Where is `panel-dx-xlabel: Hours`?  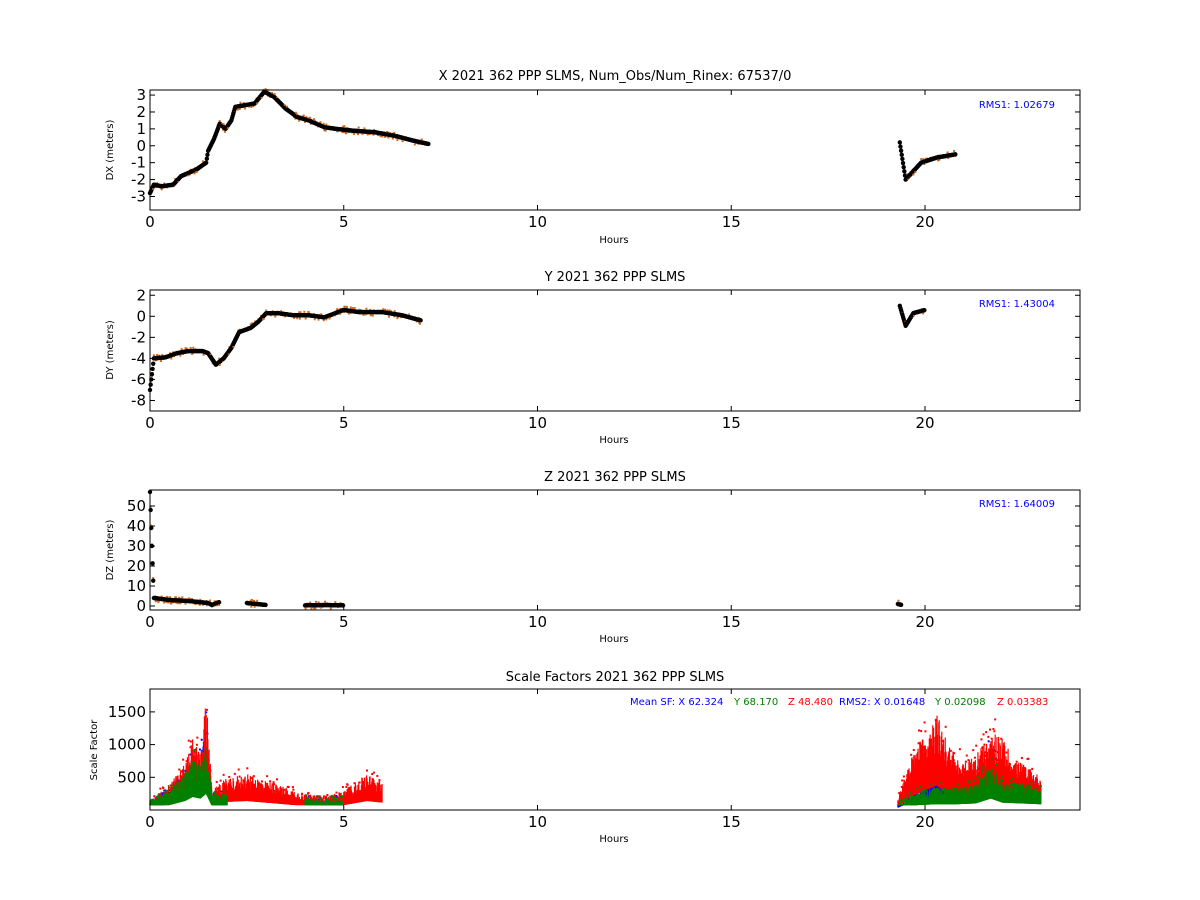
panel-dx-xlabel: Hours is located at coordinates (613, 240).